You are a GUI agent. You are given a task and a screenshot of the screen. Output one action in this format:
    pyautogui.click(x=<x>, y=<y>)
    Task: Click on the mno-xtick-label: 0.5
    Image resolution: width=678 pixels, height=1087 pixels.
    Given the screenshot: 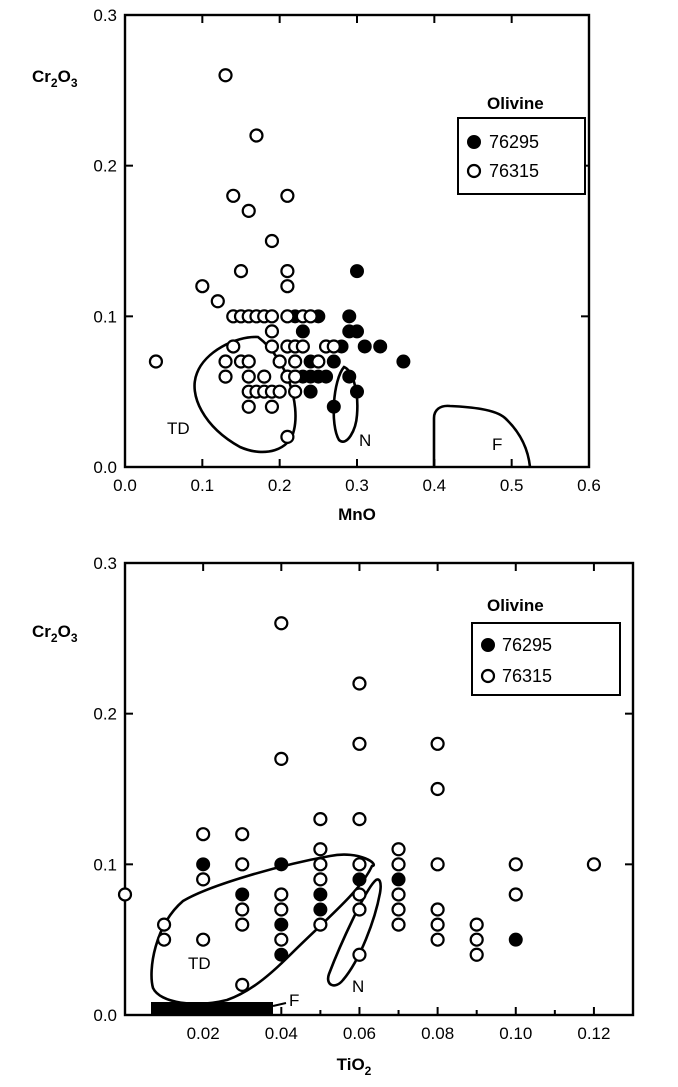 What is the action you would take?
    pyautogui.click(x=512, y=485)
    